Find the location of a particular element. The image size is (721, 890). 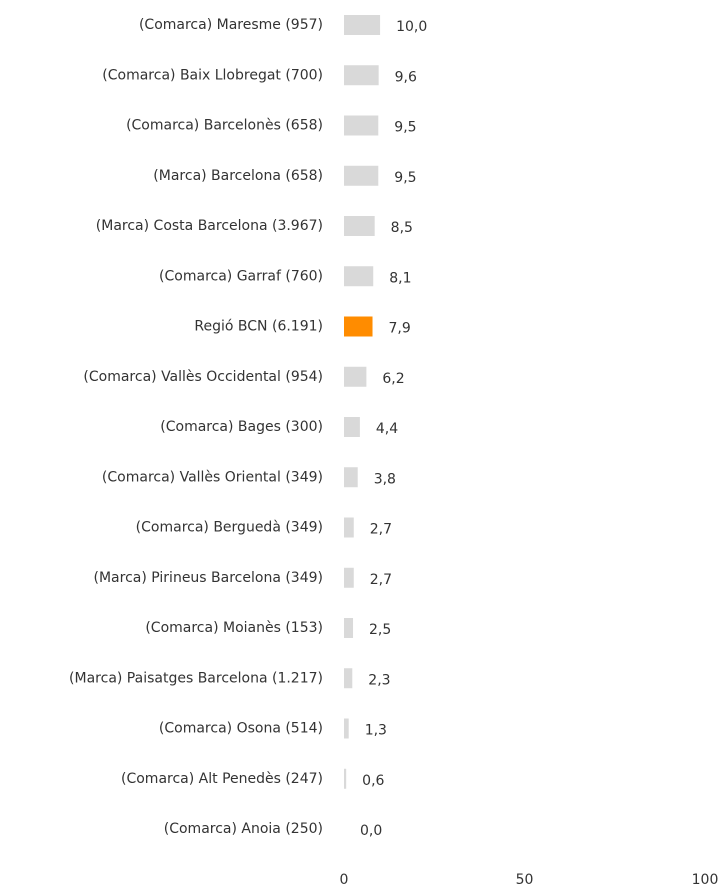

value-label: 8,5 is located at coordinates (402, 228).